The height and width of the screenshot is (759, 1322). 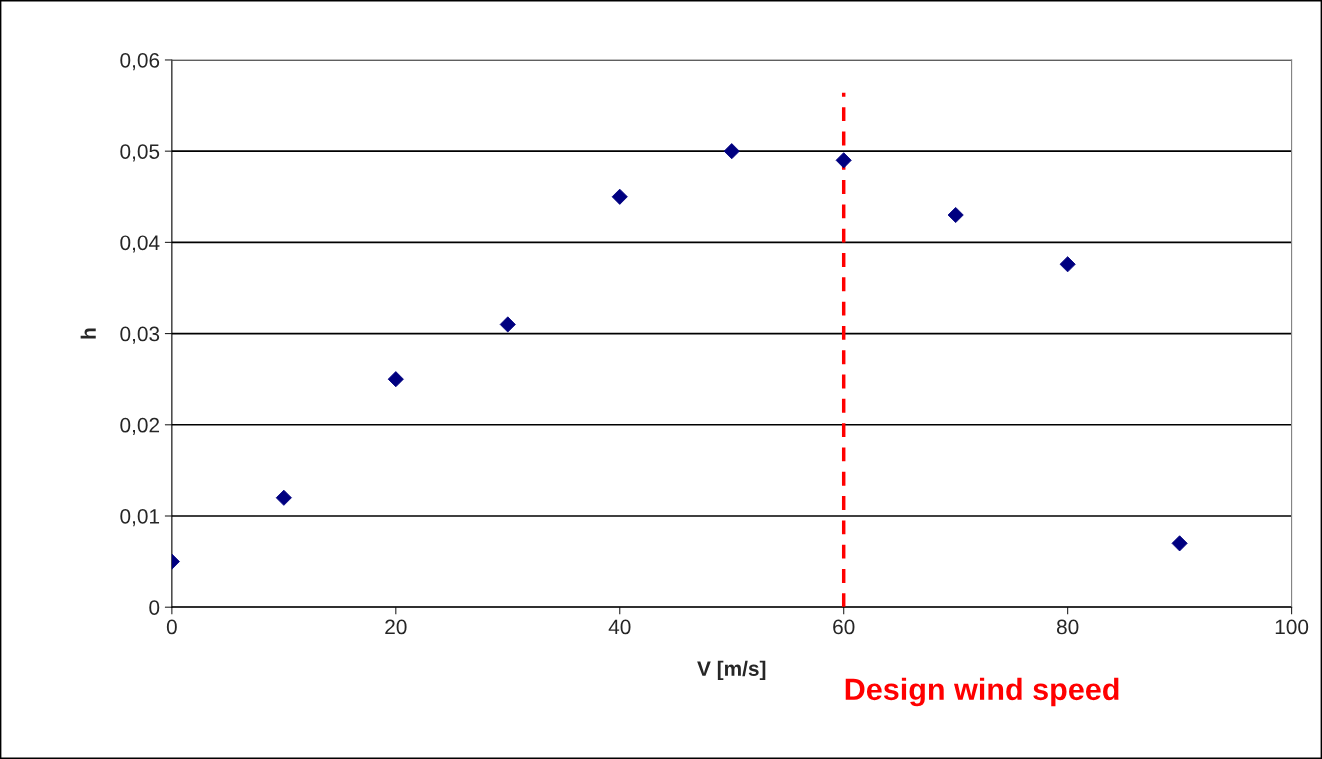 I want to click on x-tick-label: 60, so click(x=844, y=627).